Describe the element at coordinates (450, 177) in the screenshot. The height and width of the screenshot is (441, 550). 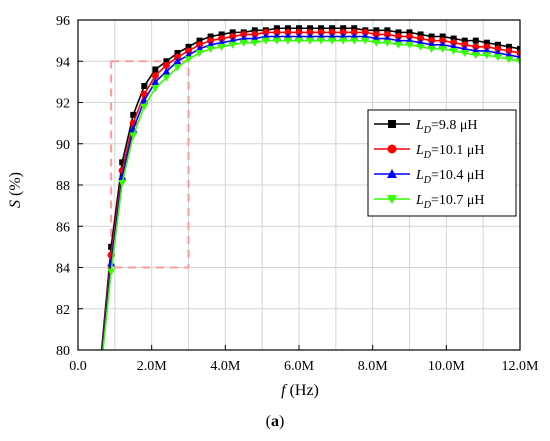
I see `legend-label: LD=10.4 μH` at that location.